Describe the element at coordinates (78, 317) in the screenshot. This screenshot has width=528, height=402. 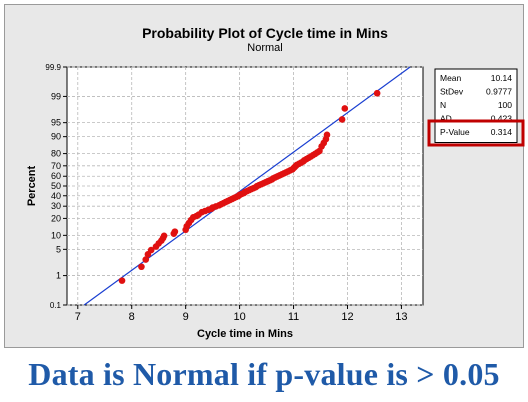
I see `x-tick-label: 7` at that location.